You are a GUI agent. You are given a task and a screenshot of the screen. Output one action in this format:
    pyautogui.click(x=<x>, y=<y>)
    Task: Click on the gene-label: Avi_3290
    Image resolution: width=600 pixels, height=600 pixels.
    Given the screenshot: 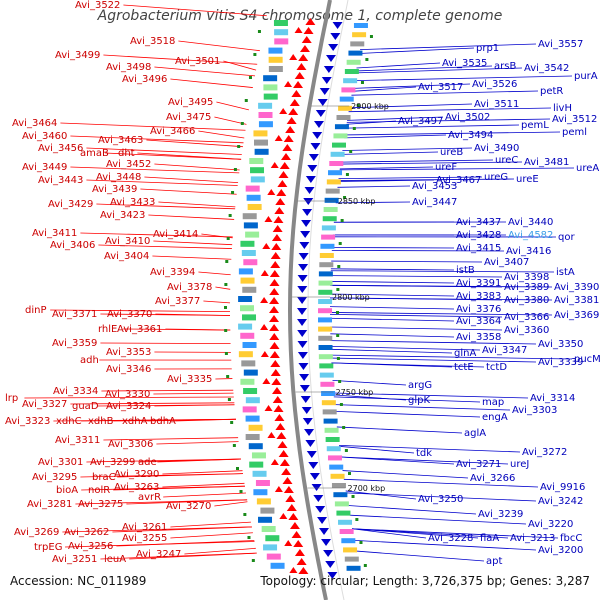 What is the action you would take?
    pyautogui.click(x=136, y=474)
    